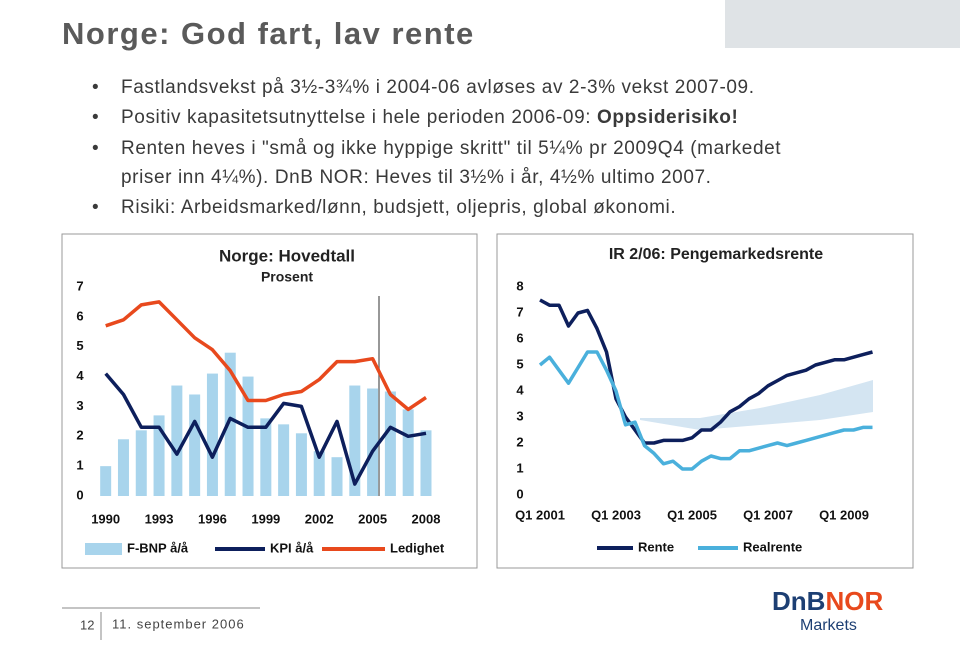  Describe the element at coordinates (692, 514) in the screenshot. I see `x-tick-label: Q1 2005` at that location.